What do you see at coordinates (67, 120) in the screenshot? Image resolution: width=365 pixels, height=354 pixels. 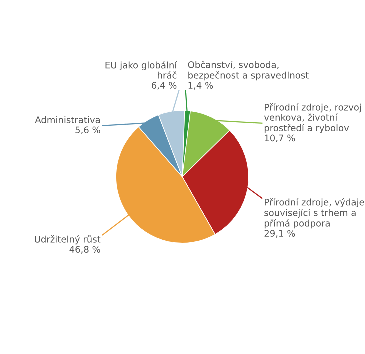 I see `slice-label: Administrativa` at bounding box center [67, 120].